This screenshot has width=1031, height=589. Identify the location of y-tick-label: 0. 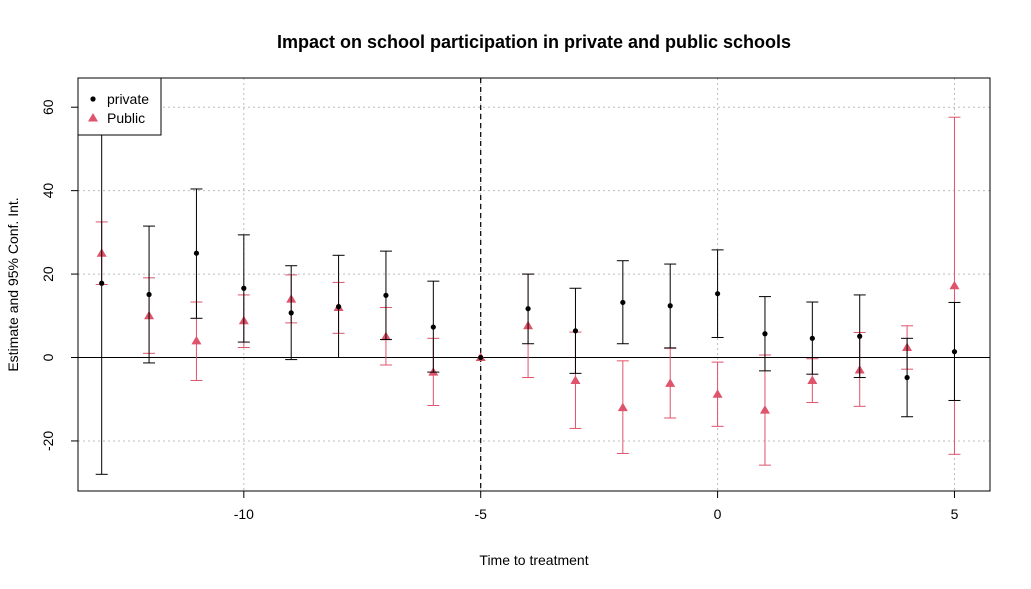
(48, 357).